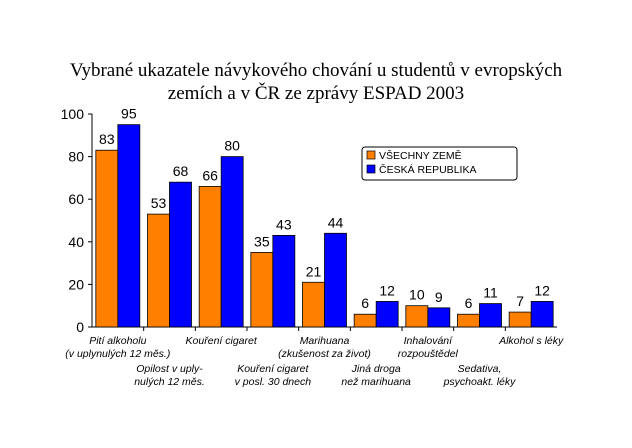 The width and height of the screenshot is (632, 448). I want to click on category-label: Jiná droga, so click(376, 369).